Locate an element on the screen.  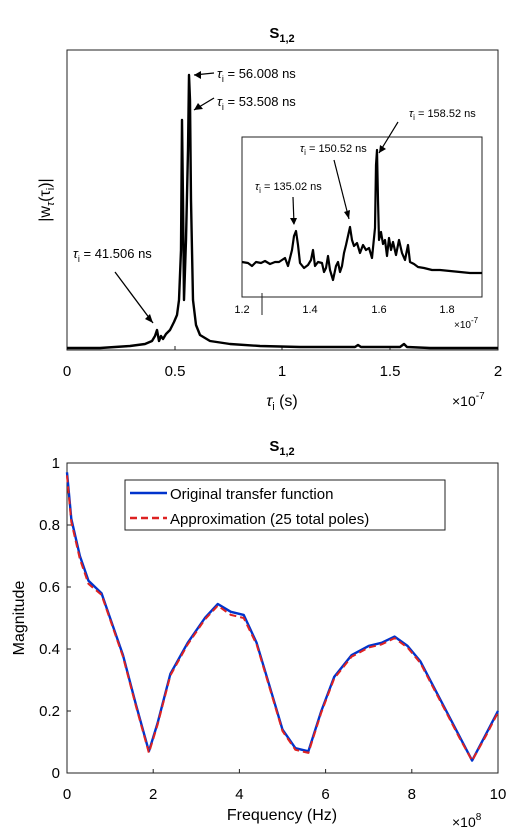
bottom-x-axis-label: Frequency (Hz) is located at coordinates (282, 815).